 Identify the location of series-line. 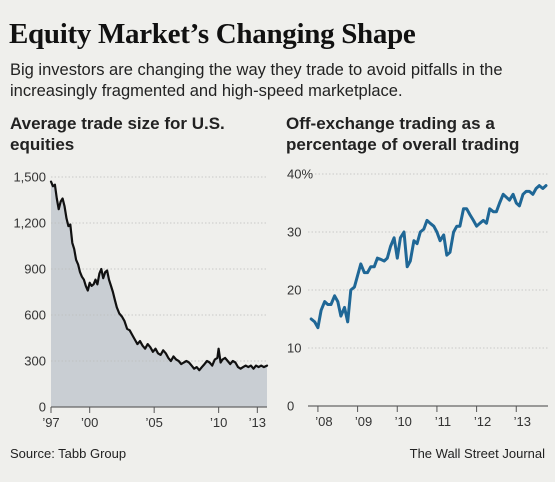
(428, 257).